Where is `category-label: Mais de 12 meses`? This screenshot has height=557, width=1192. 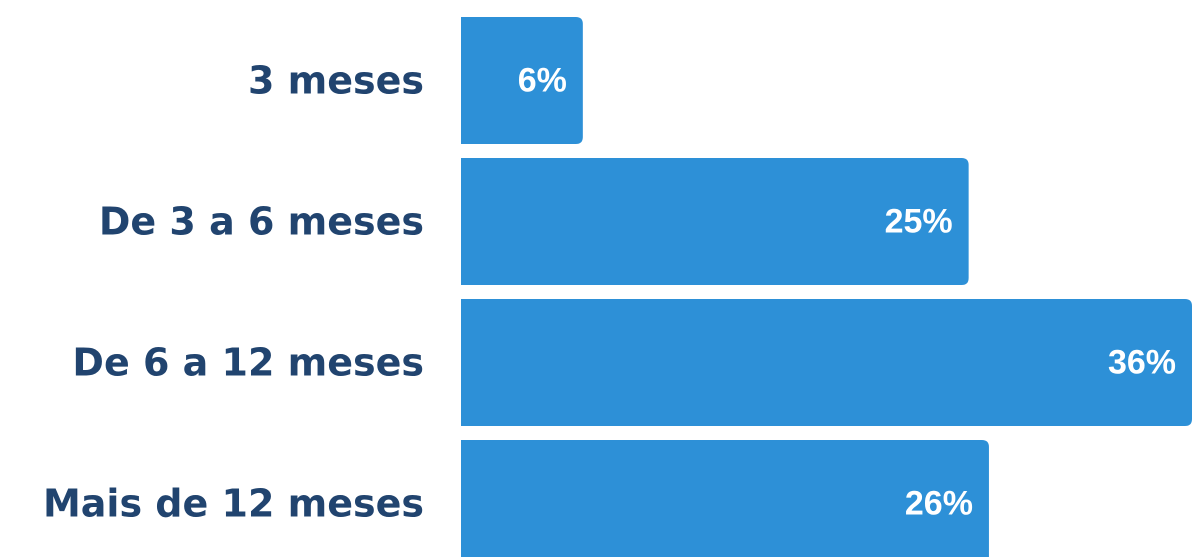 category-label: Mais de 12 meses is located at coordinates (233, 504).